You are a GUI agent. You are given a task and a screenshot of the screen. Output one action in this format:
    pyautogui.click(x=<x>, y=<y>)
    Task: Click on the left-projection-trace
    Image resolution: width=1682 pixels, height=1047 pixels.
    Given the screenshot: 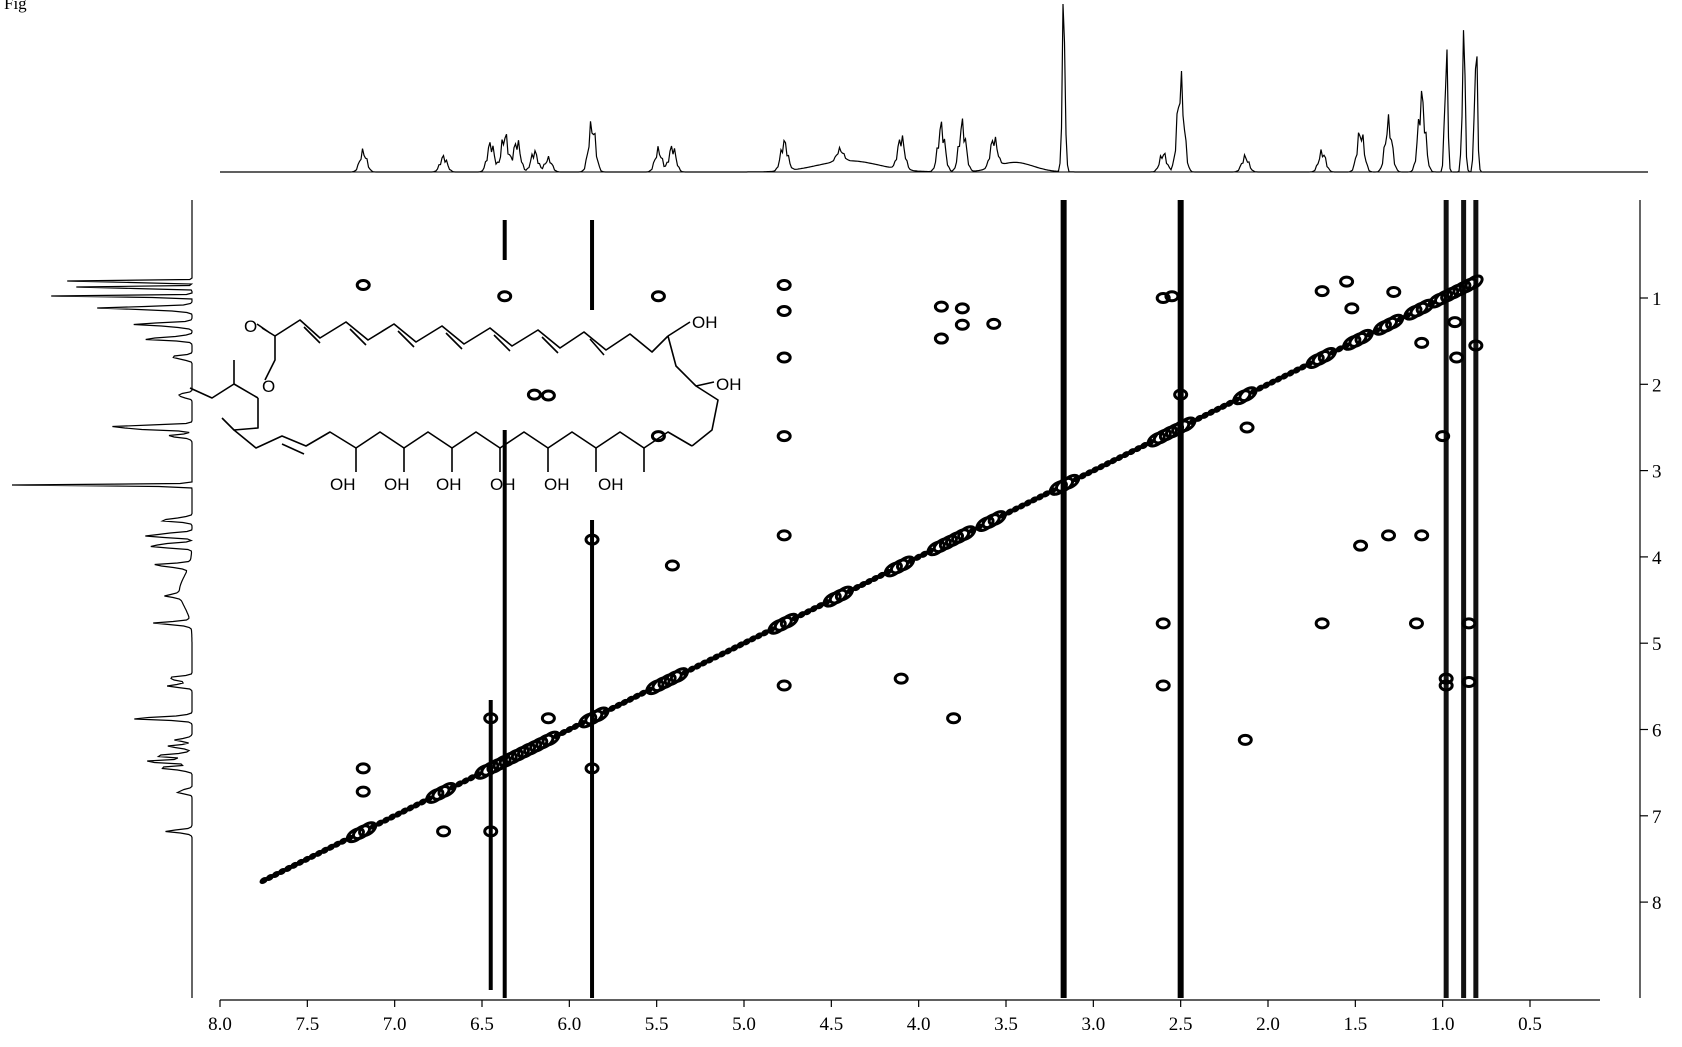 What is the action you would take?
    pyautogui.click(x=102, y=599)
    